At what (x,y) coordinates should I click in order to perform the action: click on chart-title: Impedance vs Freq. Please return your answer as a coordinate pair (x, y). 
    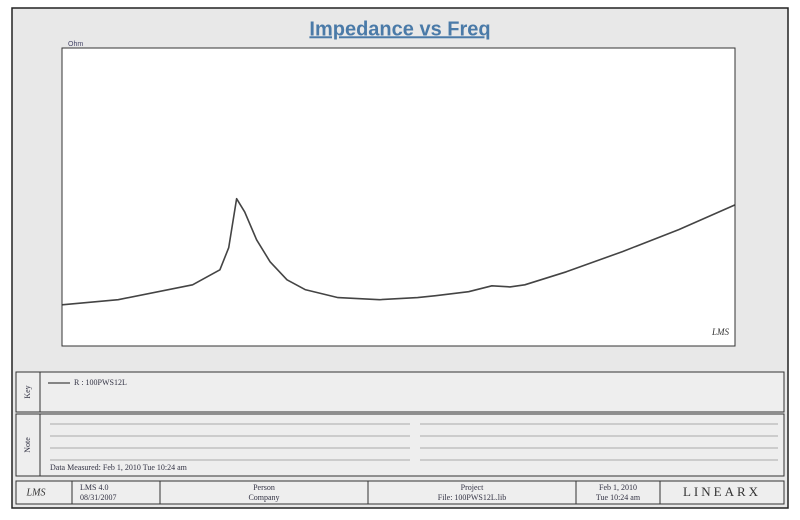
    Looking at the image, I should click on (399, 29).